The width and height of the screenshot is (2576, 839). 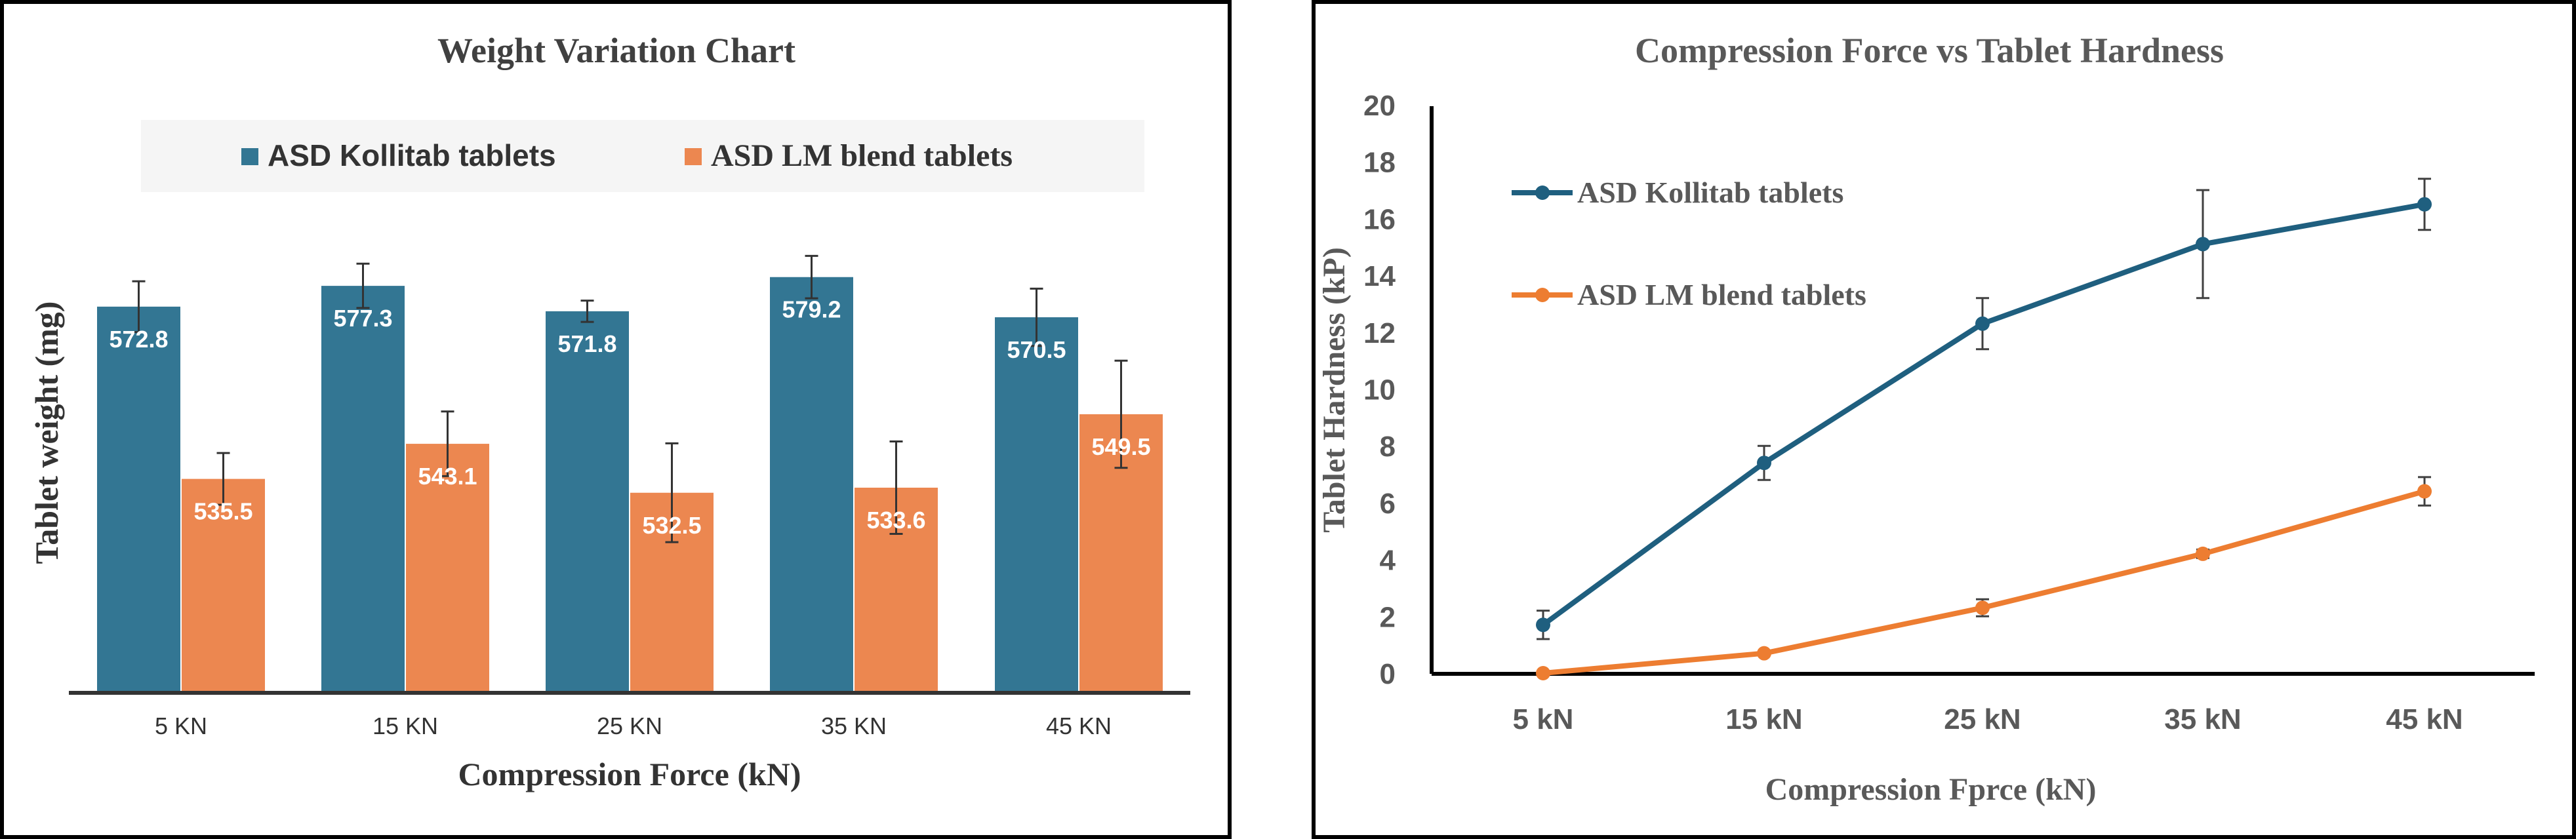 I want to click on y-tick-label: 20, so click(x=1379, y=106).